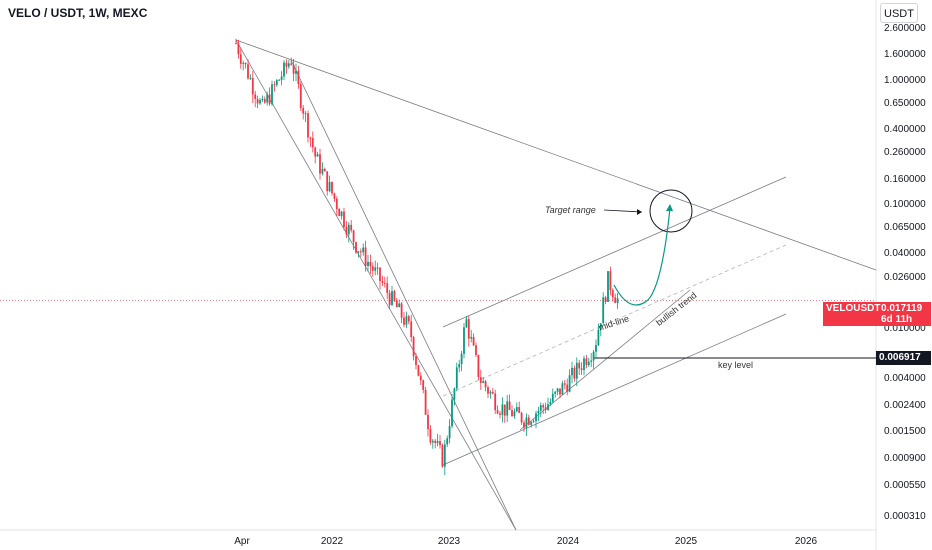 This screenshot has height=550, width=932. What do you see at coordinates (902, 308) in the screenshot?
I see `last-price-value: 0.017119` at bounding box center [902, 308].